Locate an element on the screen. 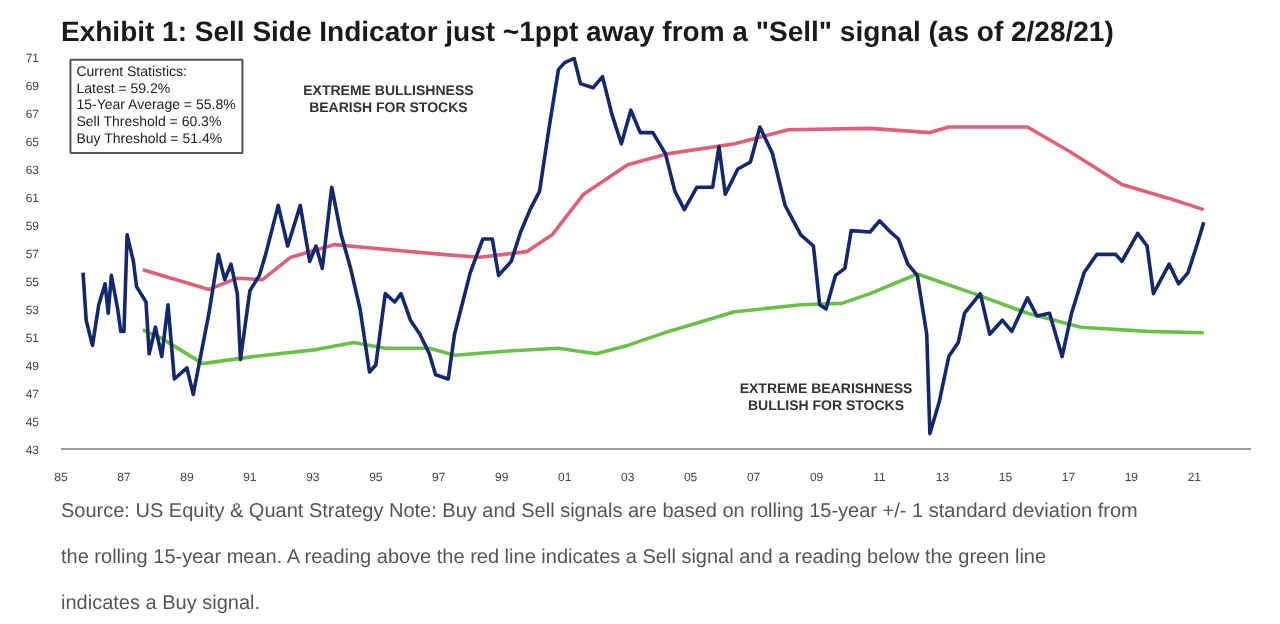 Image resolution: width=1280 pixels, height=624 pixels. line-series is located at coordinates (673, 319).